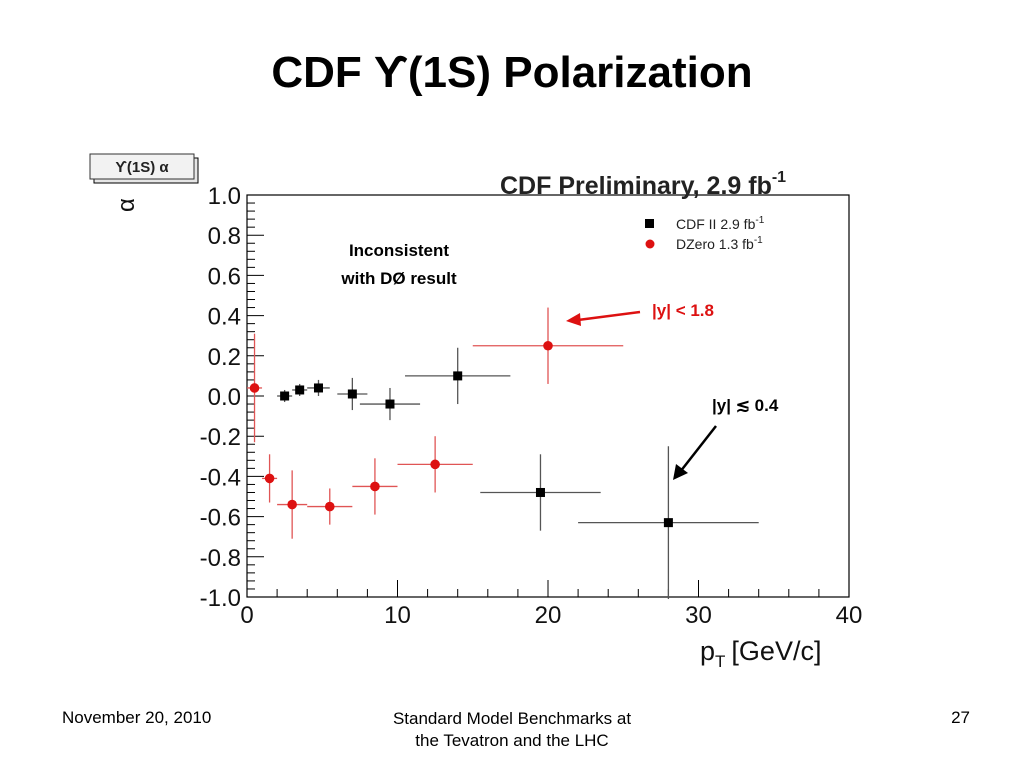 This screenshot has width=1024, height=768. What do you see at coordinates (220, 558) in the screenshot?
I see `y-tick-label: -0.8` at bounding box center [220, 558].